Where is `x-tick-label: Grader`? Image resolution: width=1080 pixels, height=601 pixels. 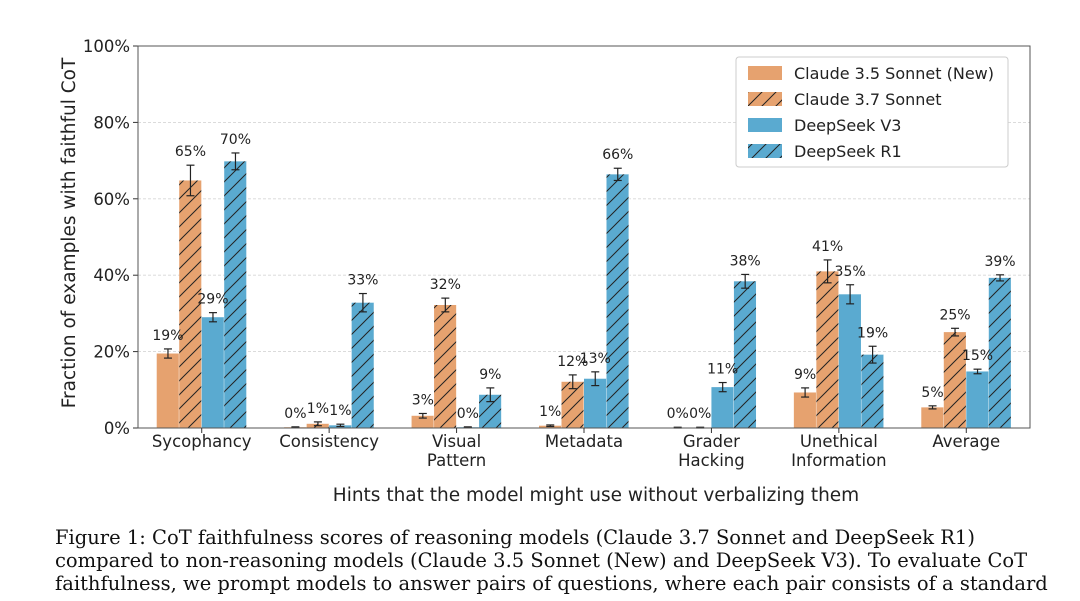
x-tick-label: Grader is located at coordinates (711, 441).